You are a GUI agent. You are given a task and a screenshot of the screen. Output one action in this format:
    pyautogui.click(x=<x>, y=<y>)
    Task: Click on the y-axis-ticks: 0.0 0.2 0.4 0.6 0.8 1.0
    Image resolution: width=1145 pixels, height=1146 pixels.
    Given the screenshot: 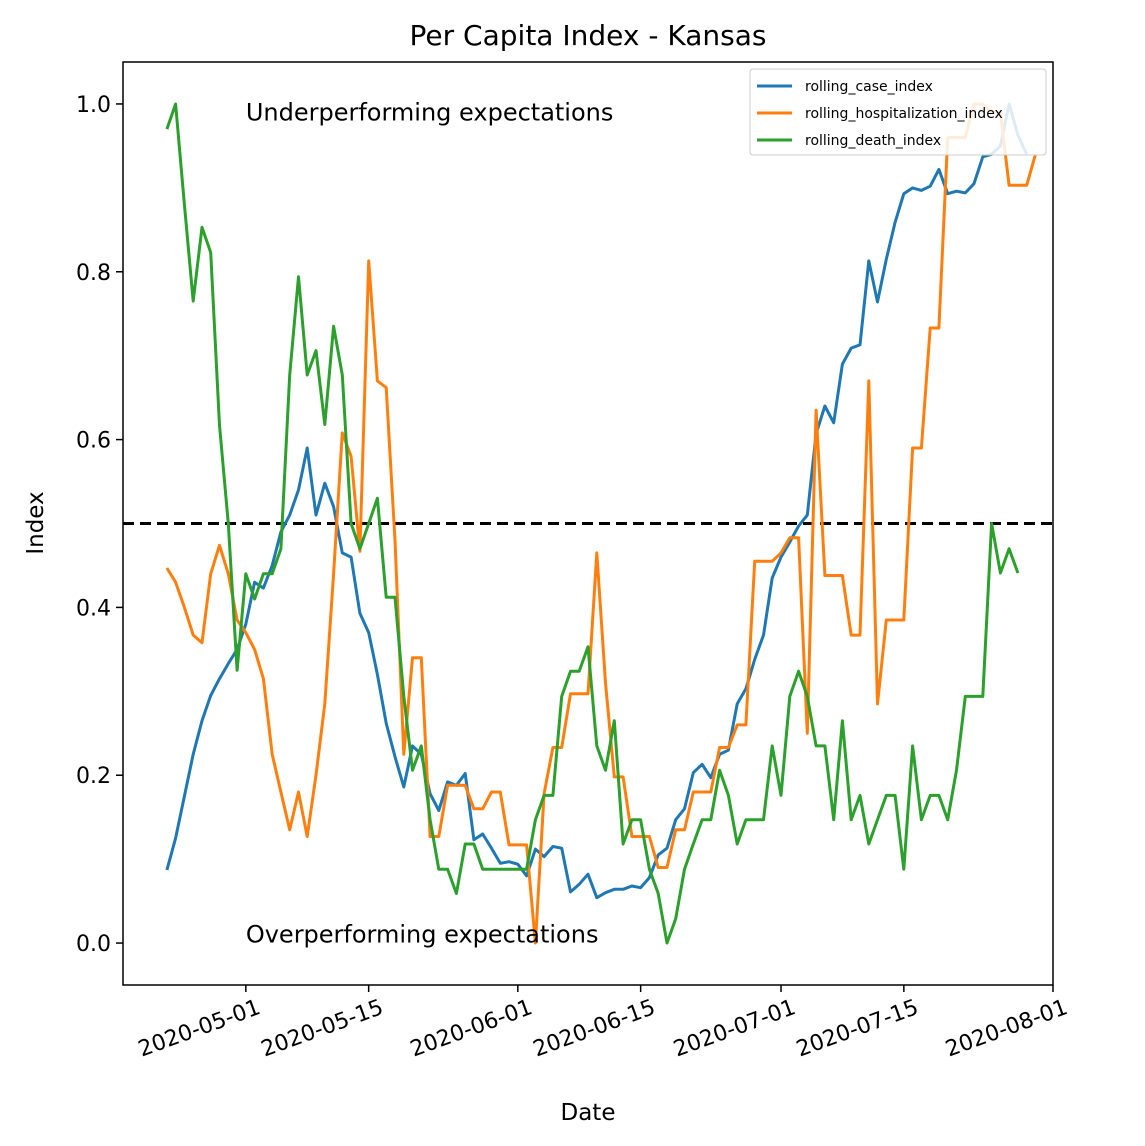 What is the action you would take?
    pyautogui.click(x=99, y=525)
    